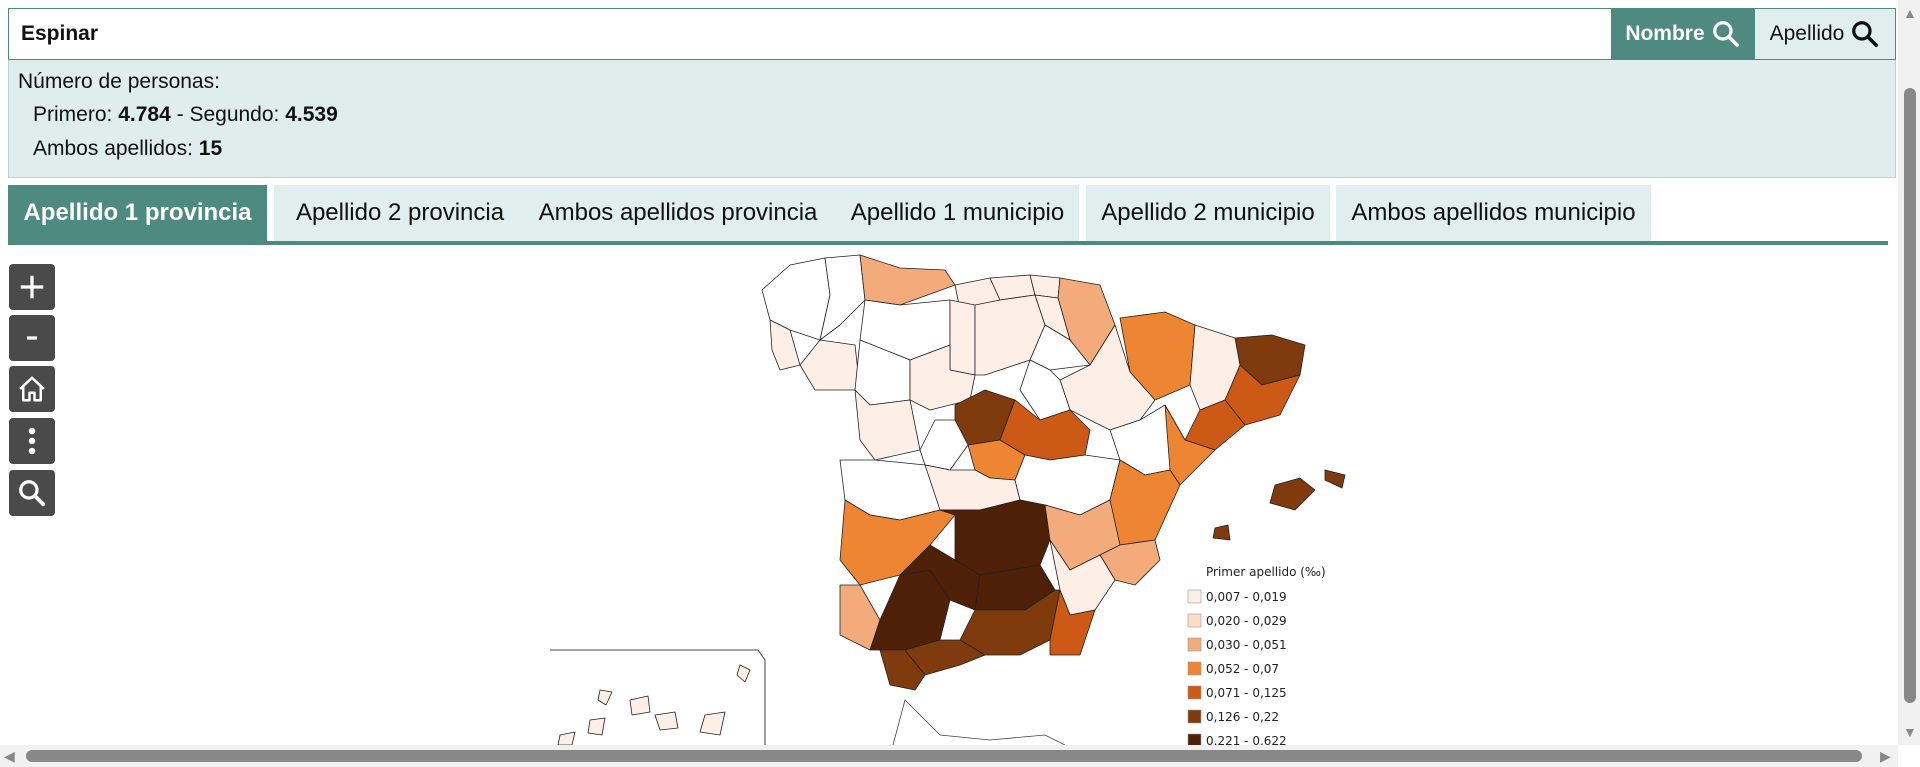 This screenshot has width=1920, height=767. I want to click on people-count-title: Número de personas:, so click(119, 81).